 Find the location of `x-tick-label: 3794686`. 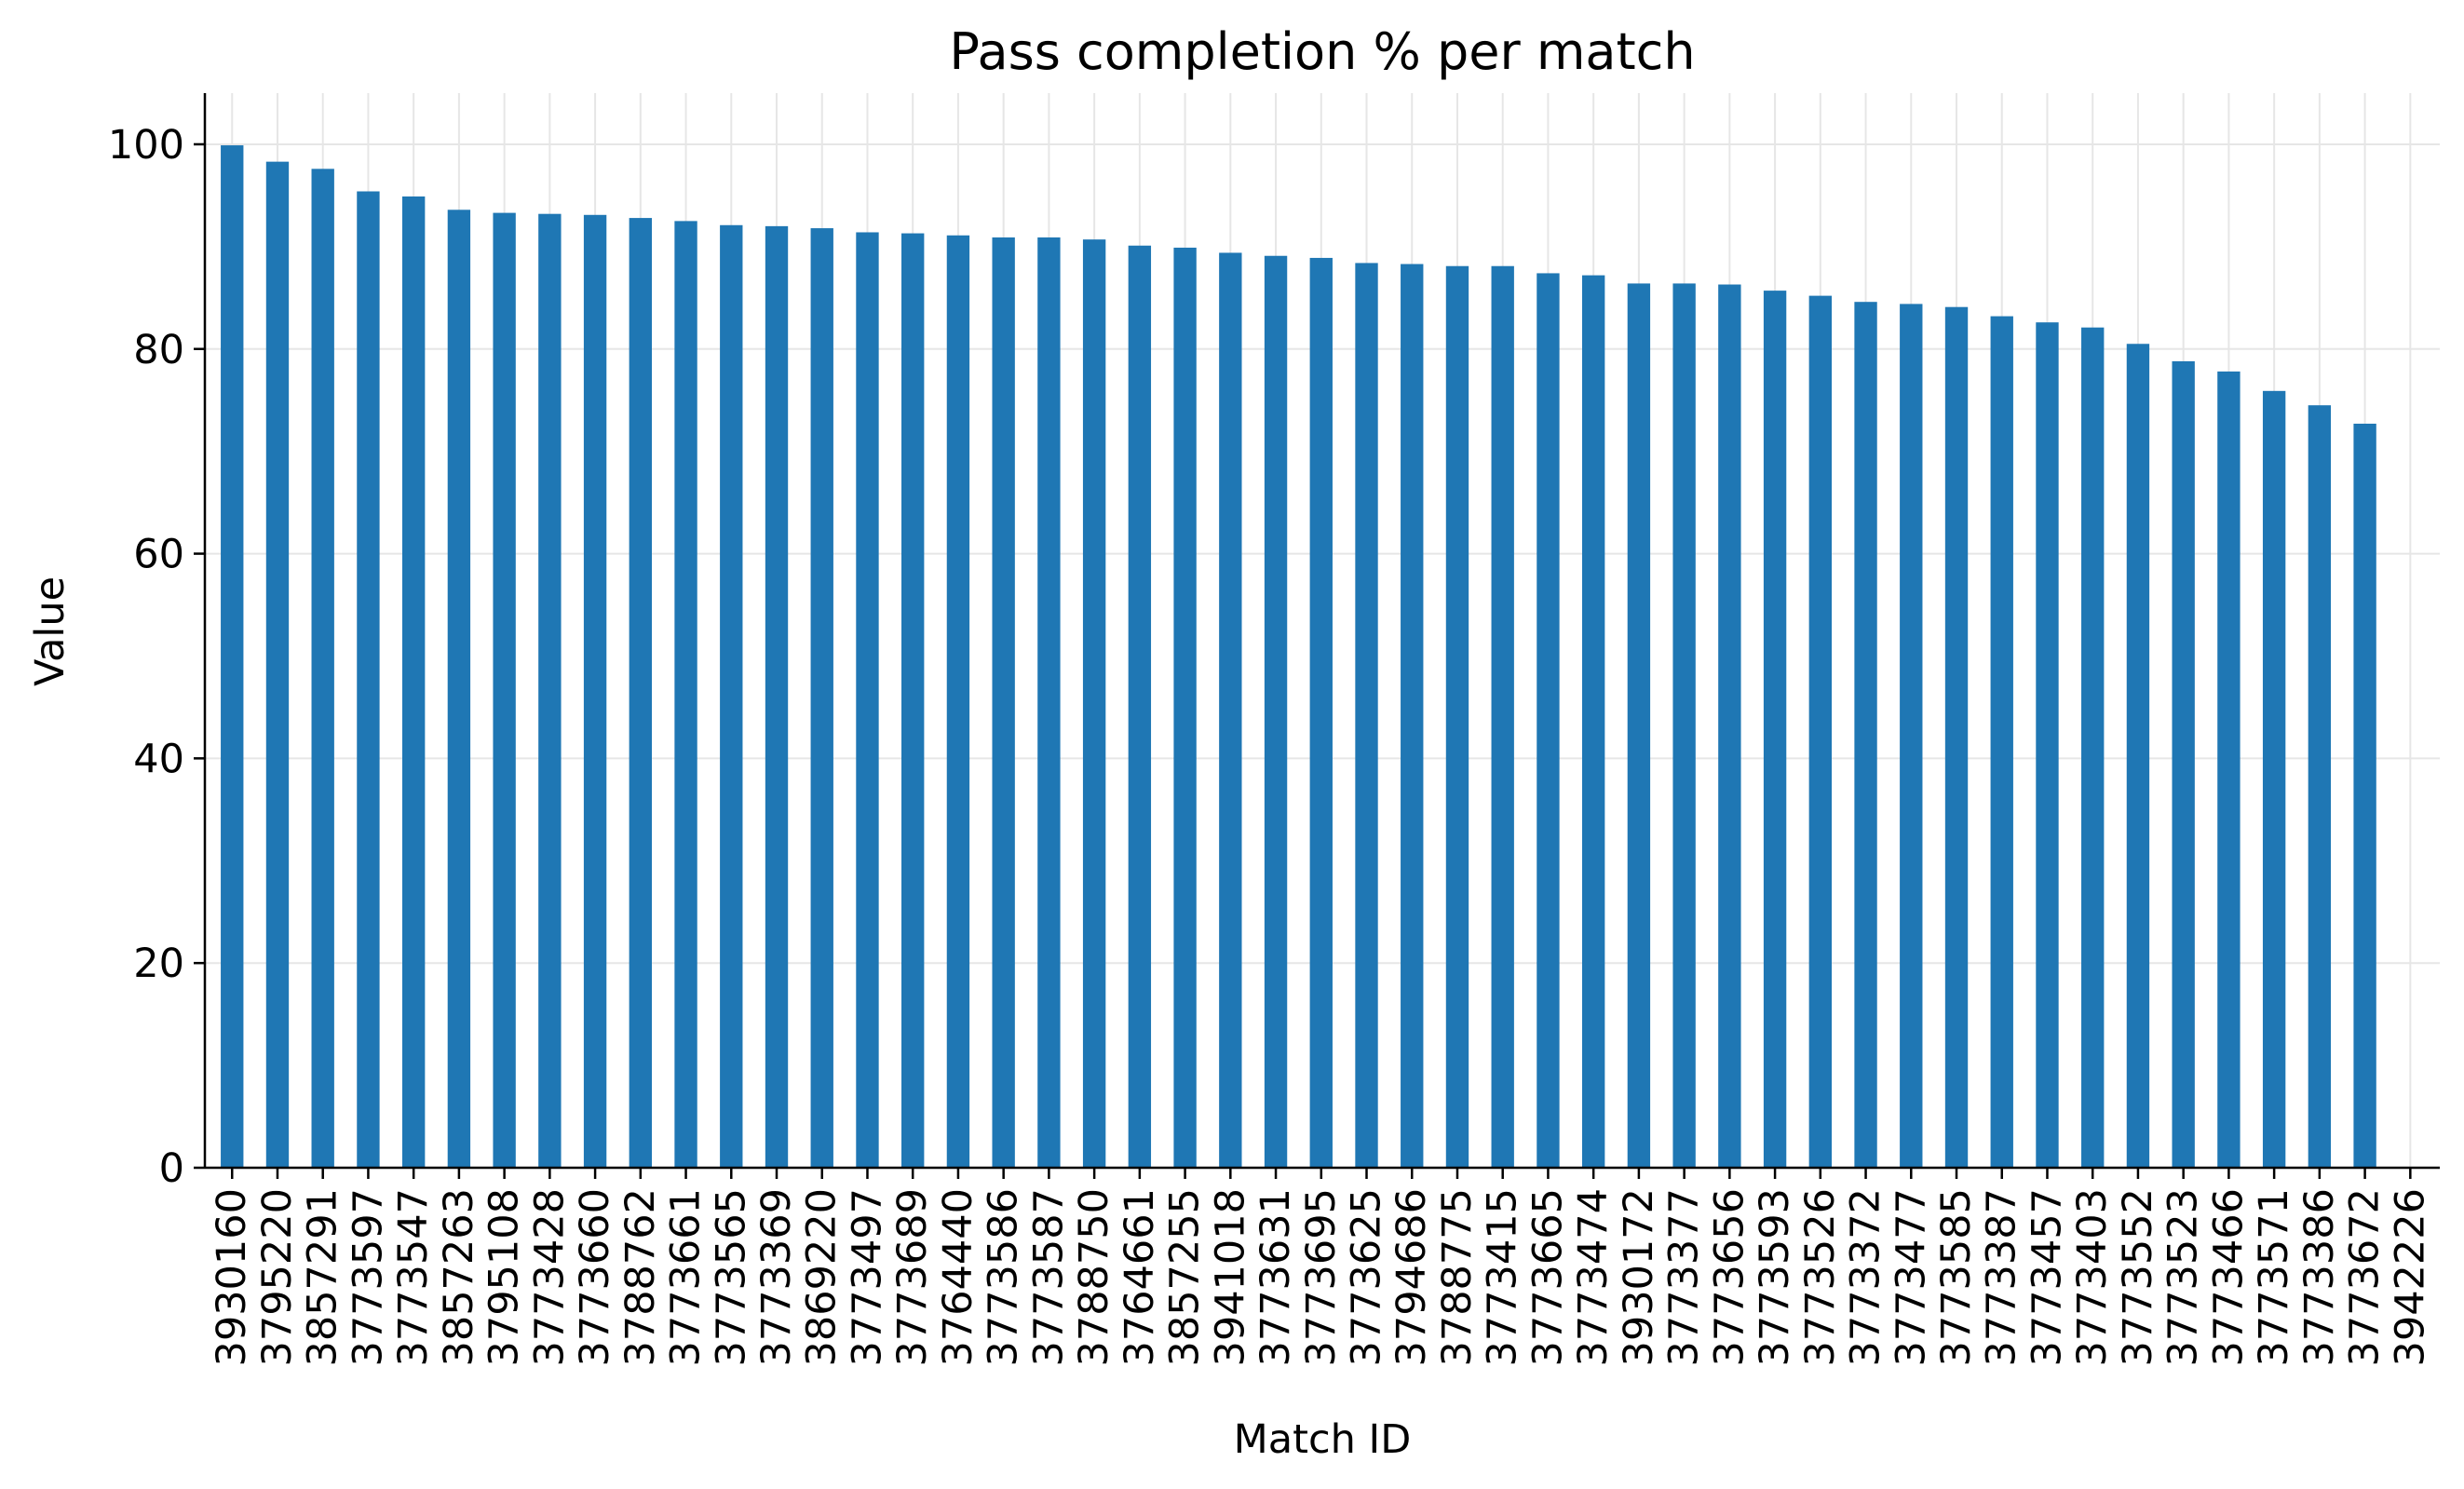

x-tick-label: 3794686 is located at coordinates (1412, 1277).